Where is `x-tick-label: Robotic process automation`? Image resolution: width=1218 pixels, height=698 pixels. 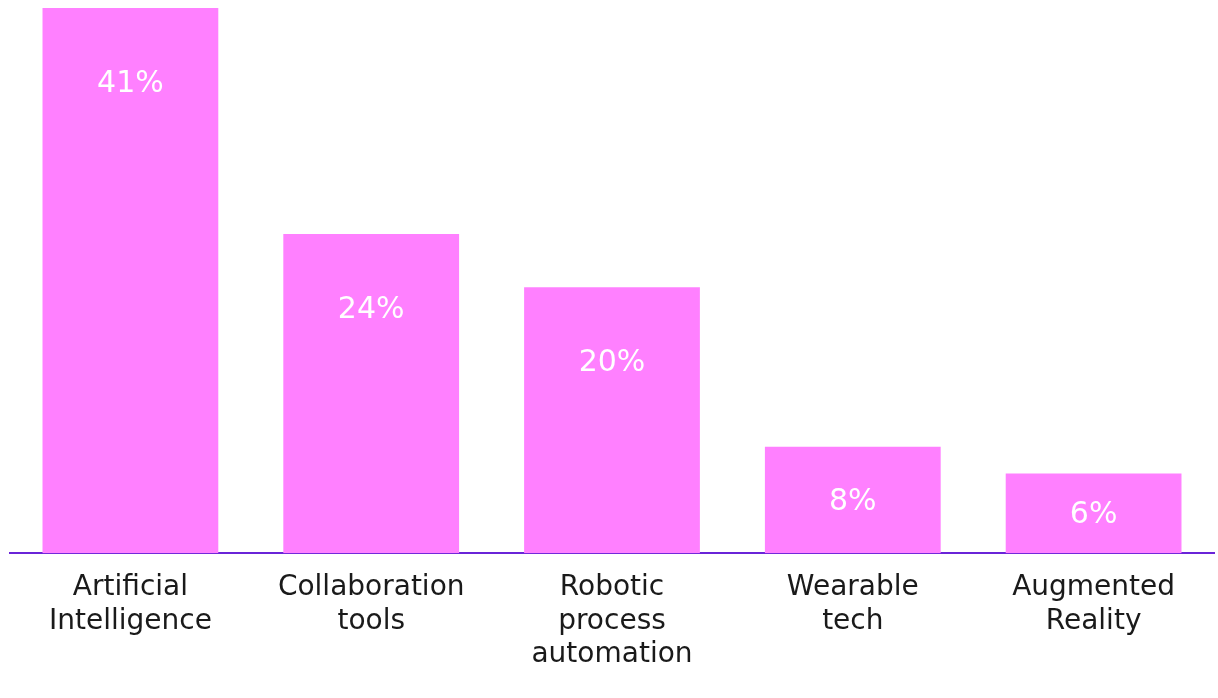
x-tick-label: Robotic process automation is located at coordinates (612, 619).